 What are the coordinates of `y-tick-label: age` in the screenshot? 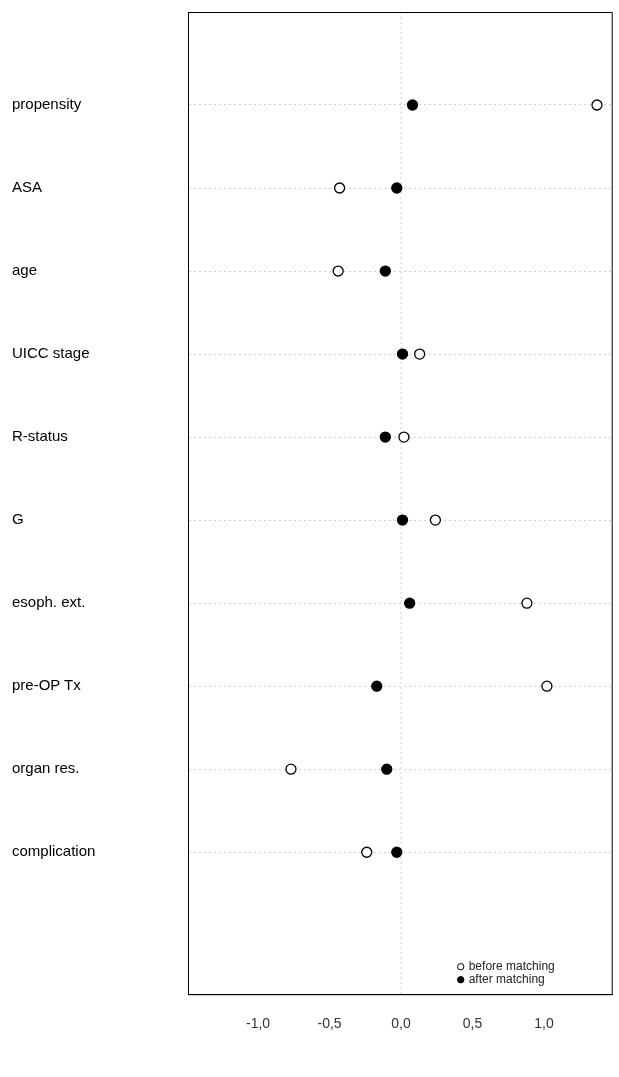 It's located at (25, 270).